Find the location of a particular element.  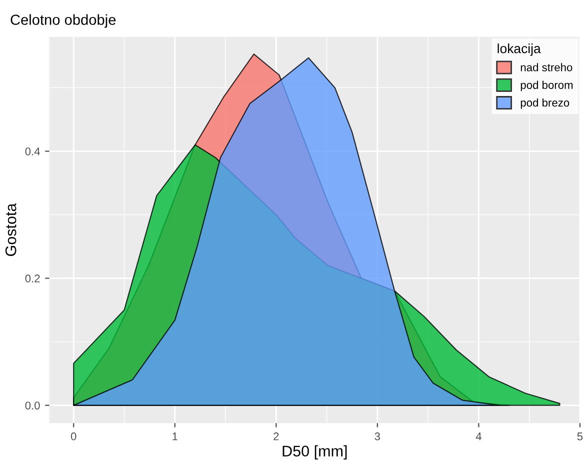

legend-title: lokacija is located at coordinates (519, 50).